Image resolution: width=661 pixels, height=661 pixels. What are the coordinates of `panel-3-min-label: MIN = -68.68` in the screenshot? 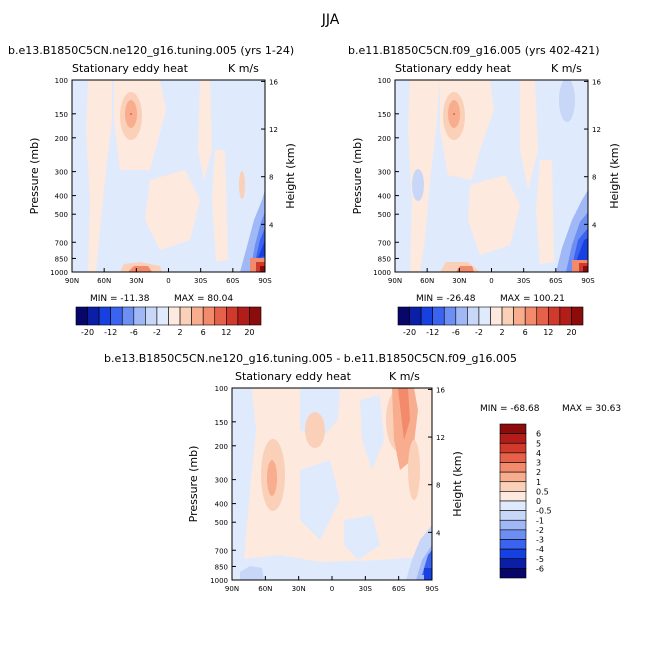 It's located at (510, 409).